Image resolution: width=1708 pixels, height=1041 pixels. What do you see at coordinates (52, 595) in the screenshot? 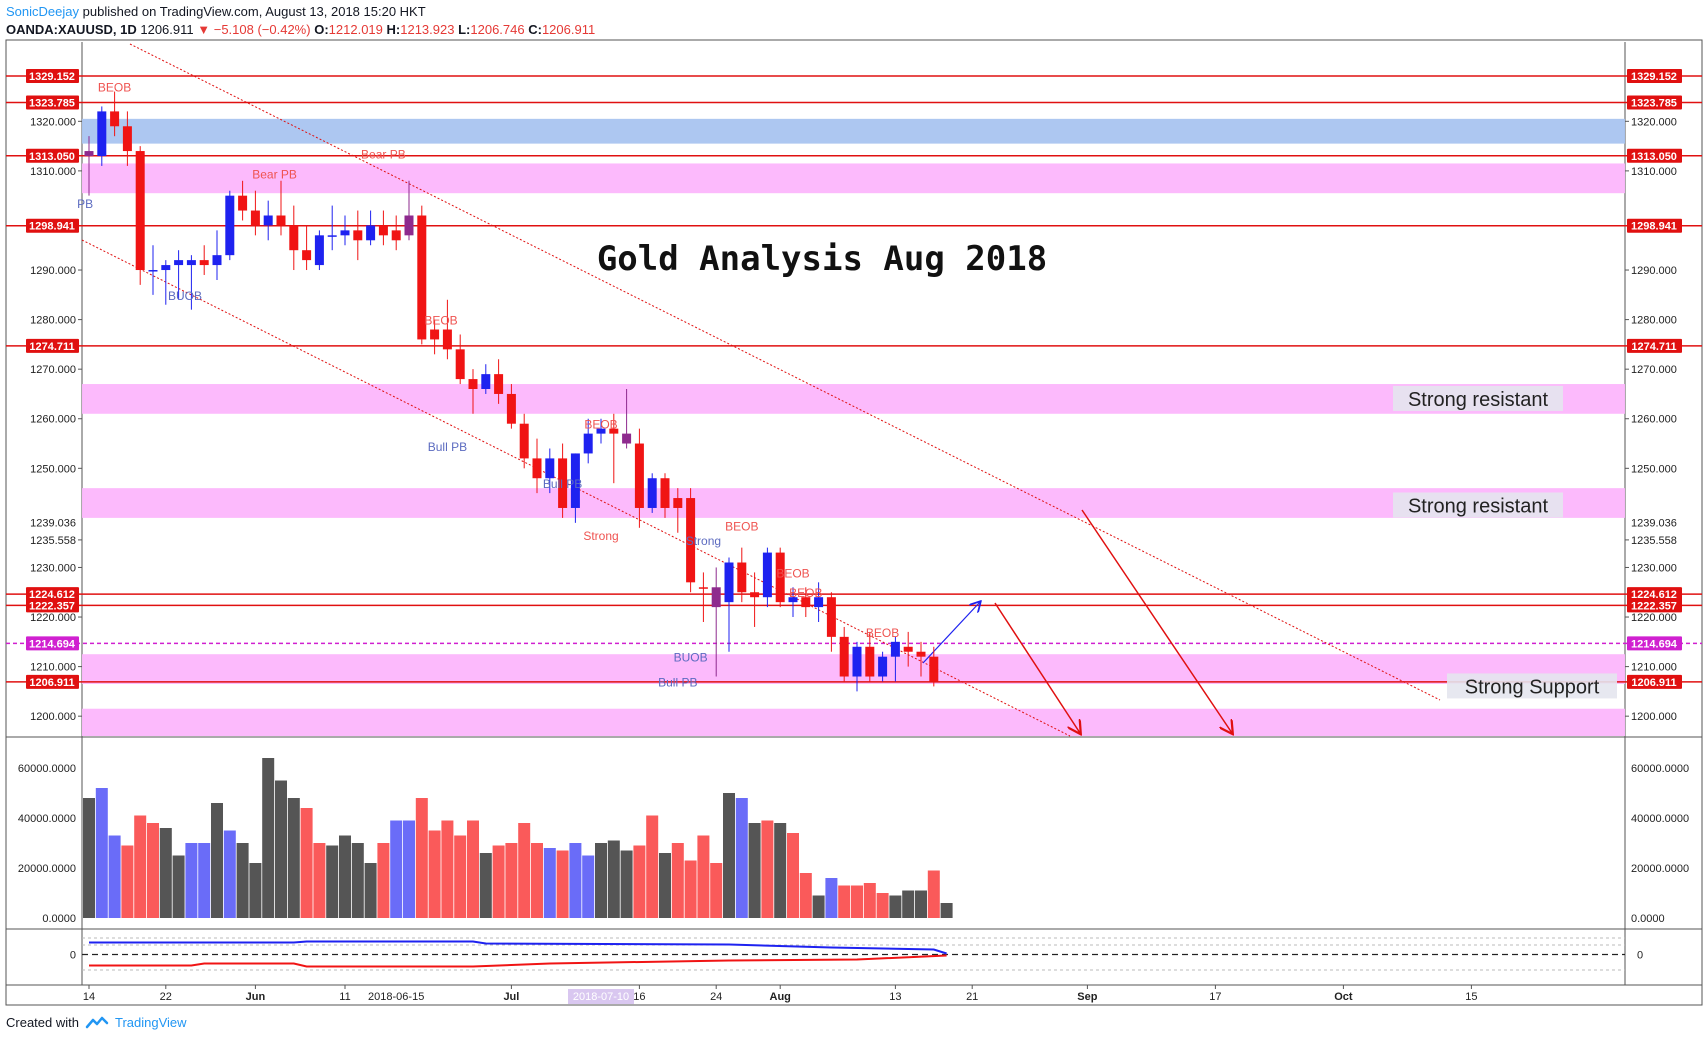
I see `level-label-left: 1224.612` at bounding box center [52, 595].